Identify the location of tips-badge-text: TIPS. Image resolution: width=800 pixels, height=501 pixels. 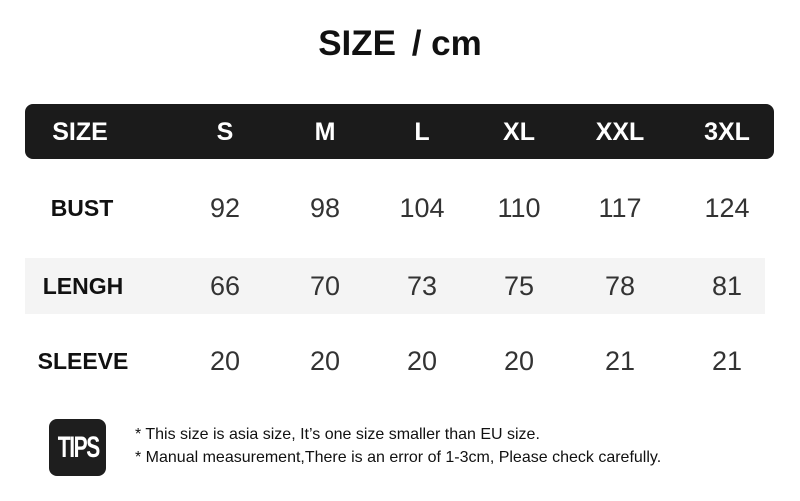
(78, 447).